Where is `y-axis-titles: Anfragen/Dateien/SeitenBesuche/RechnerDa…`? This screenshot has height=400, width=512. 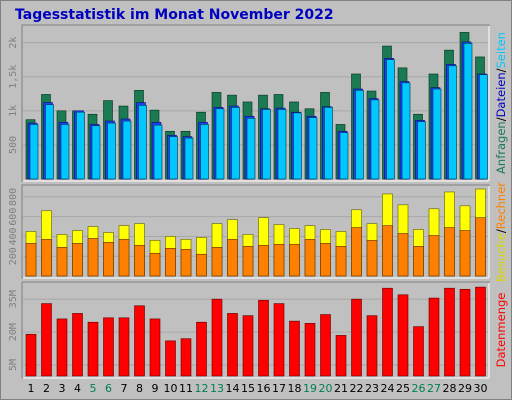
y-axis-titles: Anfragen/Dateien/SeitenBesuche/RechnerDa… is located at coordinates (501, 199).